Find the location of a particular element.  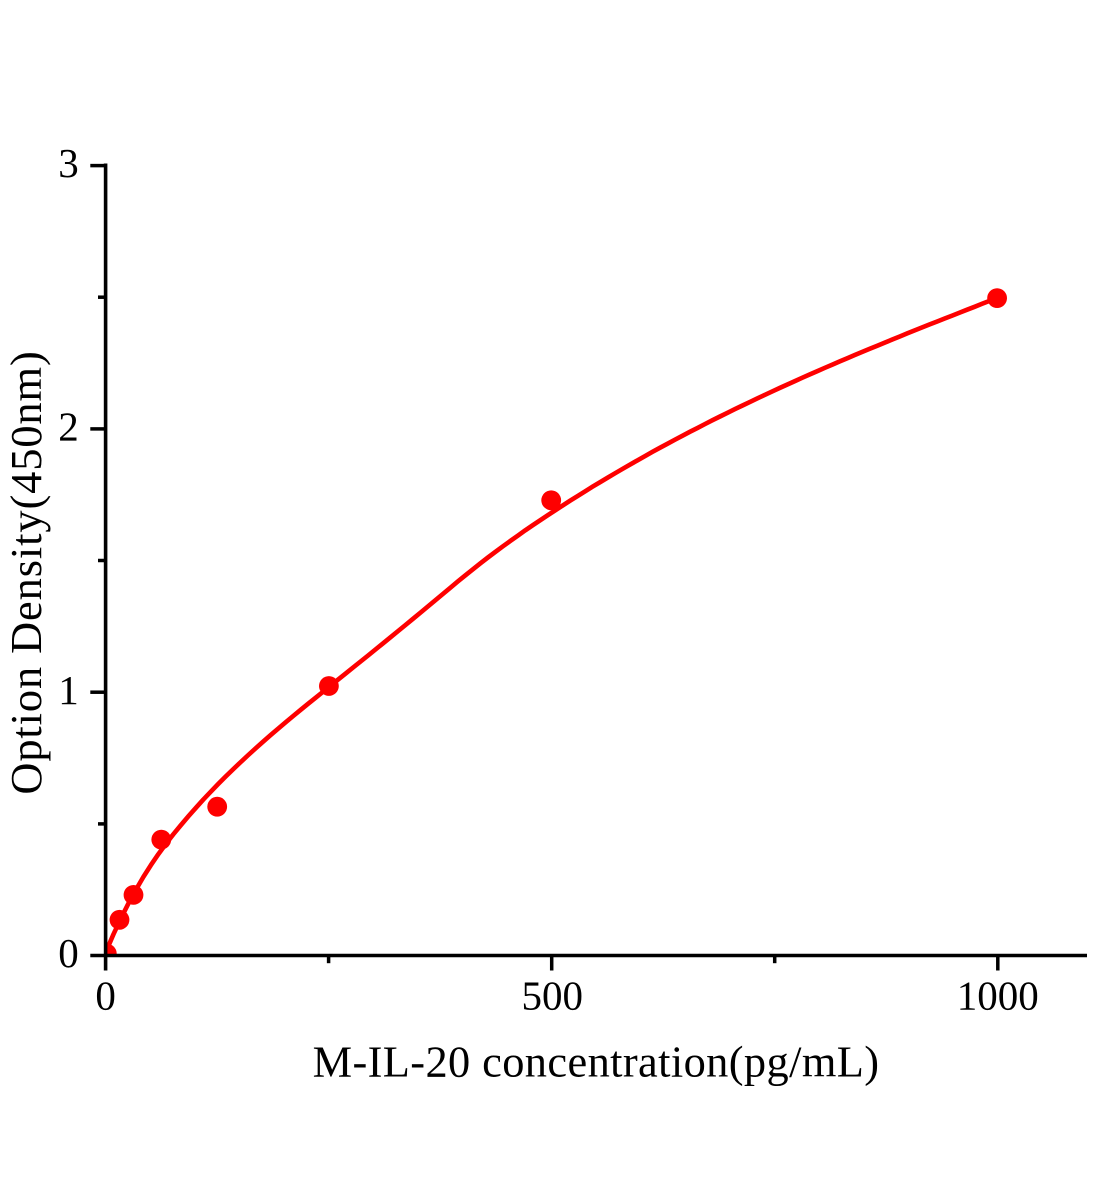

svg-text: 3 is located at coordinates (68, 163).